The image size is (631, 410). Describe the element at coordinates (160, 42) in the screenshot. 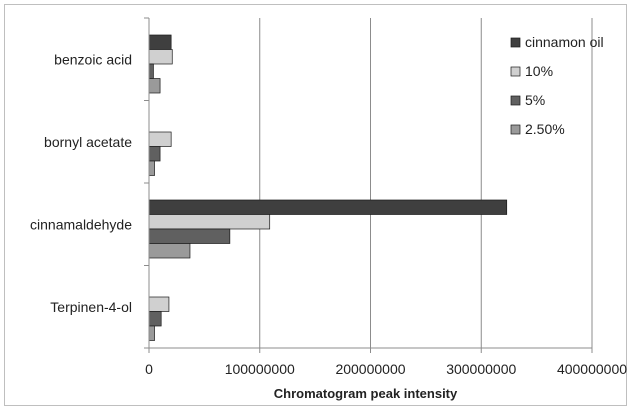

I see `bar-cinnamon-oil-benzoic-acid` at that location.